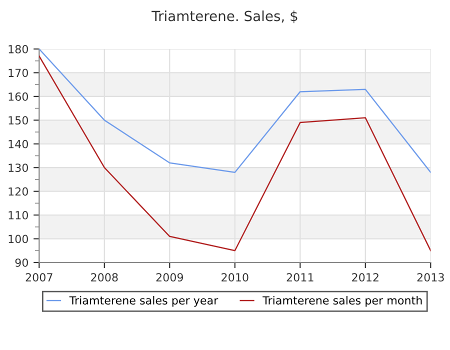 This screenshot has width=450, height=350. What do you see at coordinates (104, 277) in the screenshot?
I see `x-tick-label: 2008` at bounding box center [104, 277].